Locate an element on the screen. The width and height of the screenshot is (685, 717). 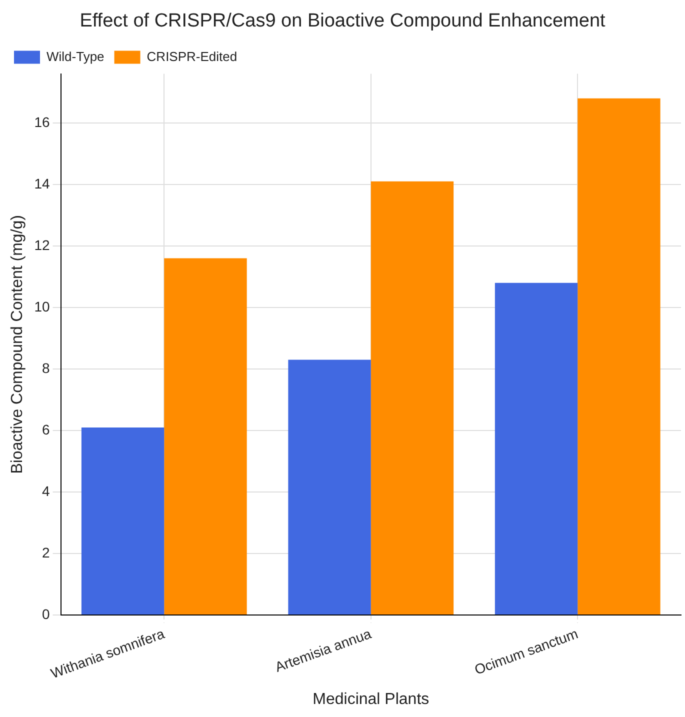
y-tick-label: 12 is located at coordinates (42, 244).